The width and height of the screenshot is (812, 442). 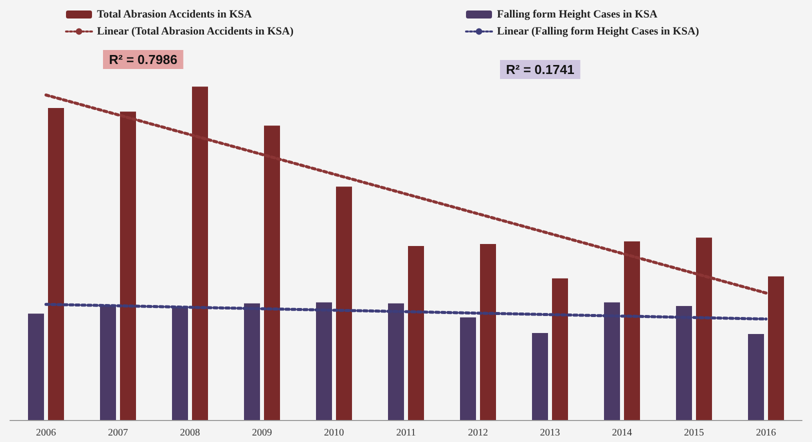 What do you see at coordinates (174, 14) in the screenshot?
I see `legend-label: Total Abrasion Accidents in KSA` at bounding box center [174, 14].